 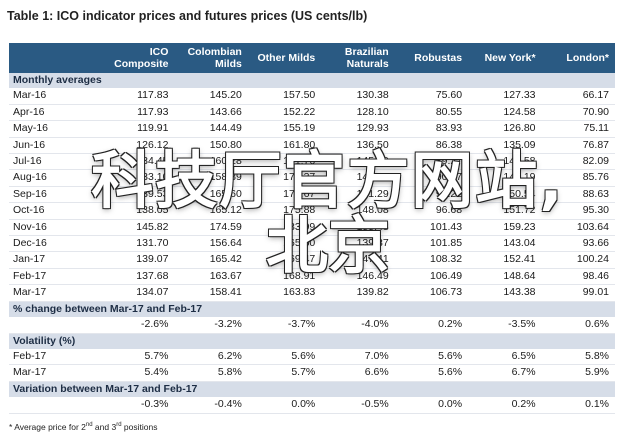 What do you see at coordinates (284, 178) in the screenshot?
I see `table-cell: 170.37` at bounding box center [284, 178].